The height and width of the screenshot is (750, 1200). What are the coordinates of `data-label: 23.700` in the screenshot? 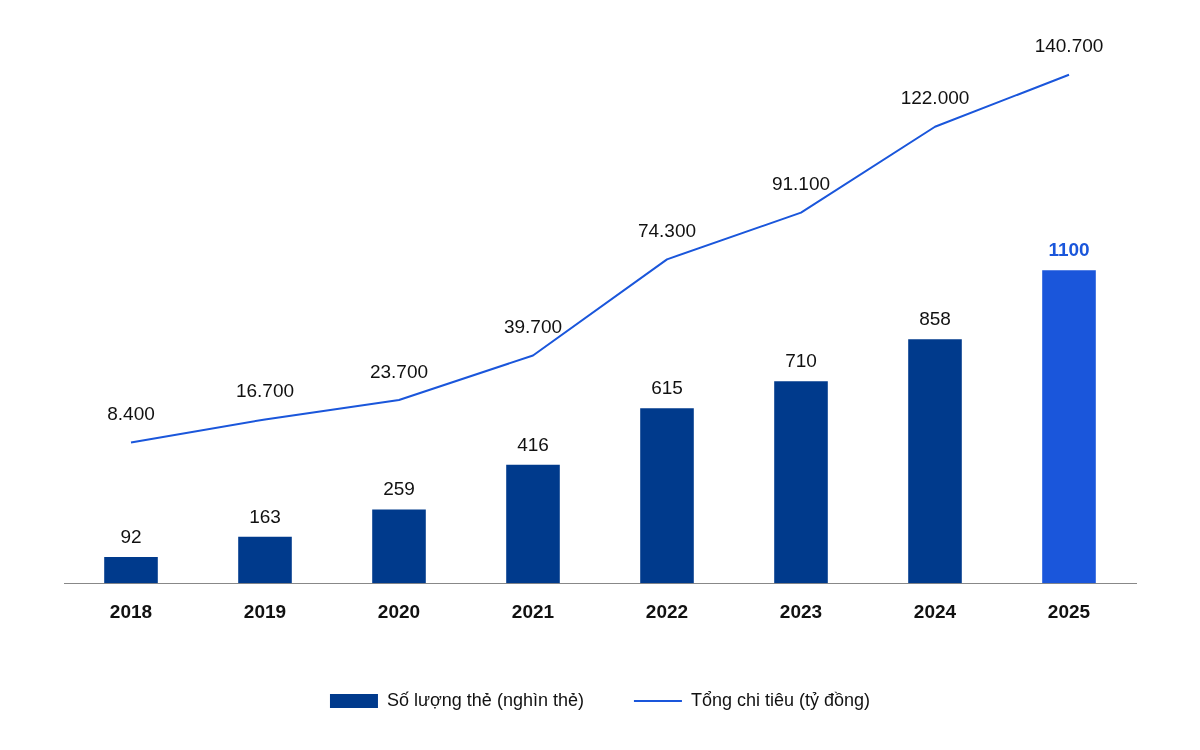 It's located at (399, 371).